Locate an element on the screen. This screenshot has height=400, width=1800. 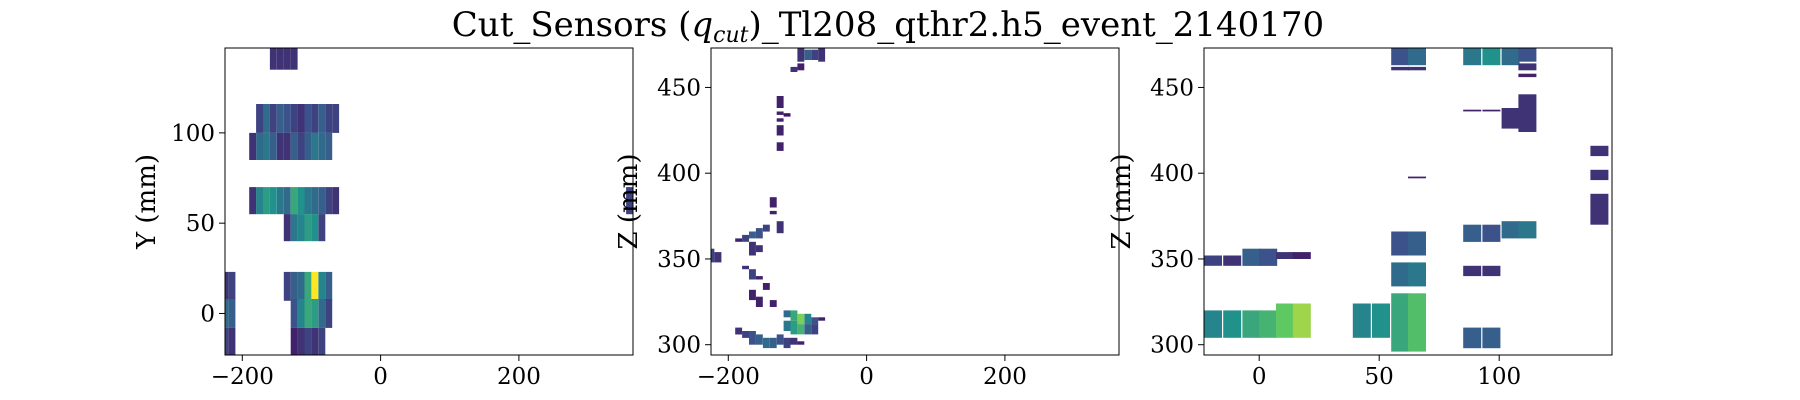
y-tick-label: 400 is located at coordinates (679, 174).